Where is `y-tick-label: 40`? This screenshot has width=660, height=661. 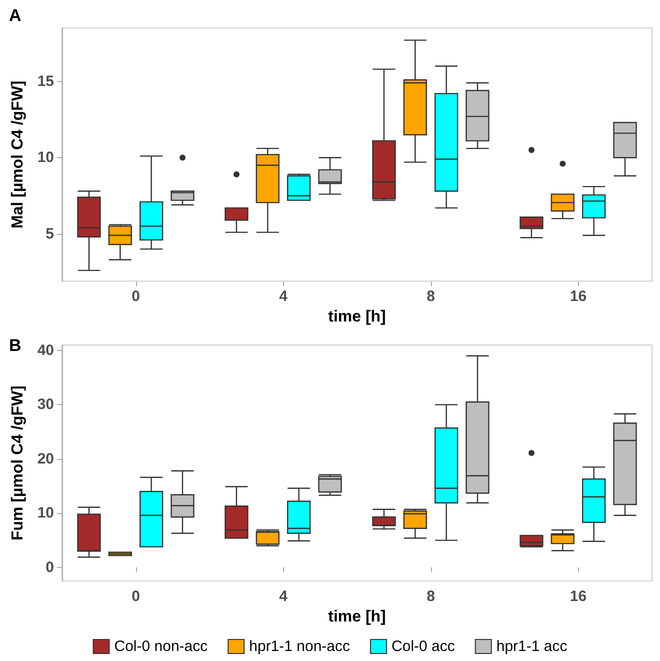 y-tick-label: 40 is located at coordinates (45, 350).